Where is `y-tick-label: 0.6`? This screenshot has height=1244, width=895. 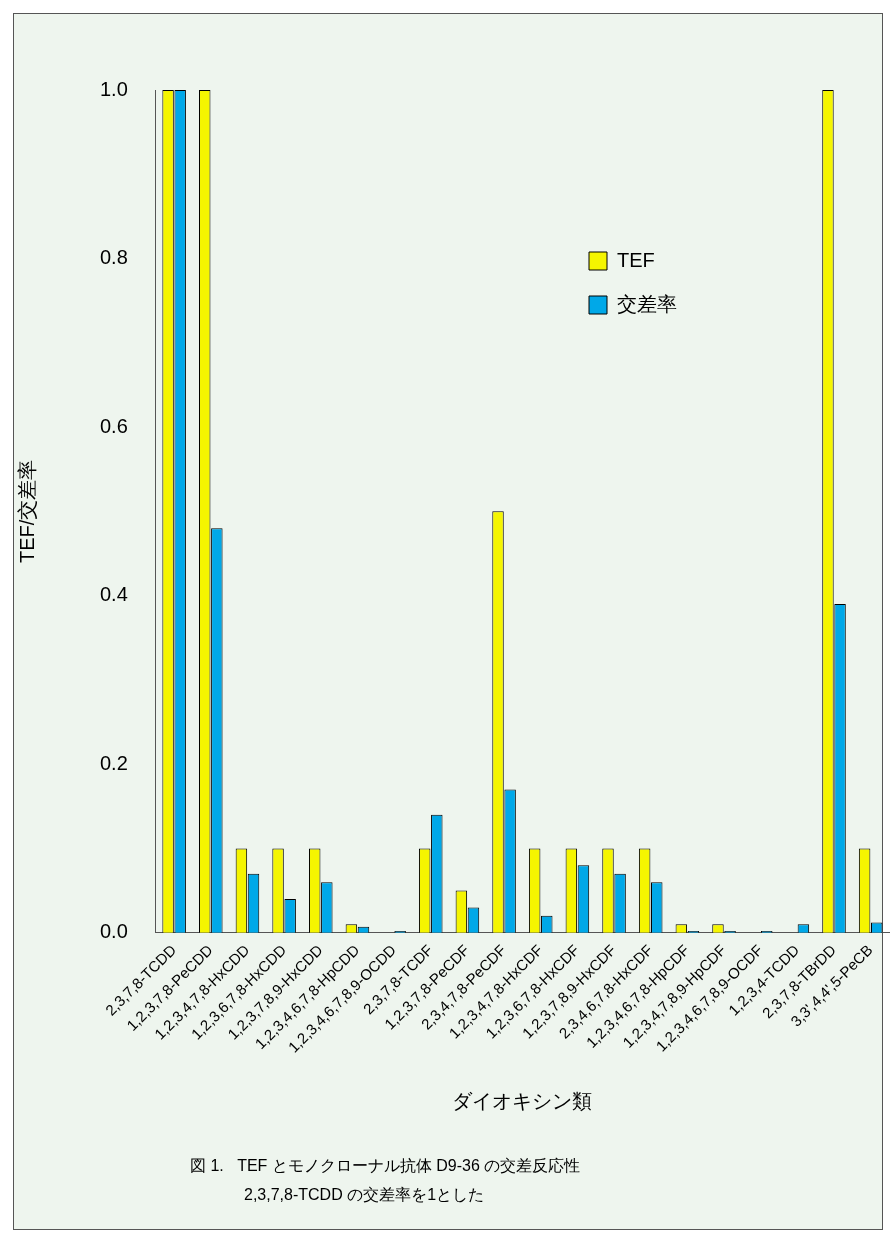 y-tick-label: 0.6 is located at coordinates (113, 425).